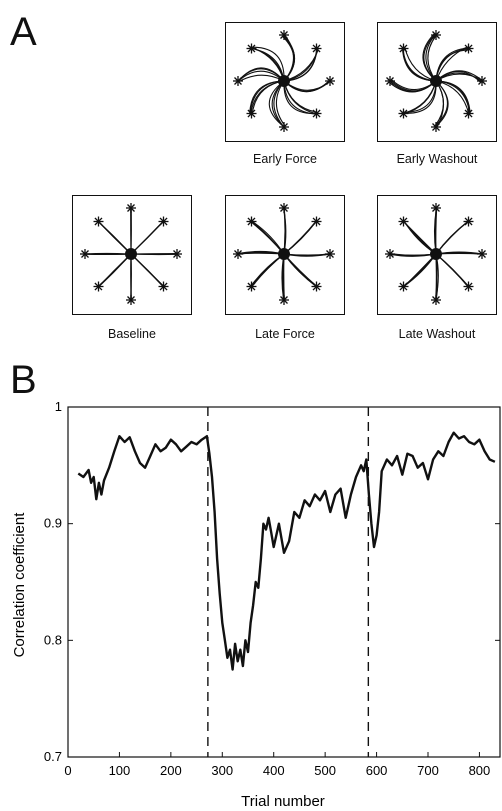  What do you see at coordinates (67, 770) in the screenshot?
I see `x-tick-label: 0` at bounding box center [67, 770].